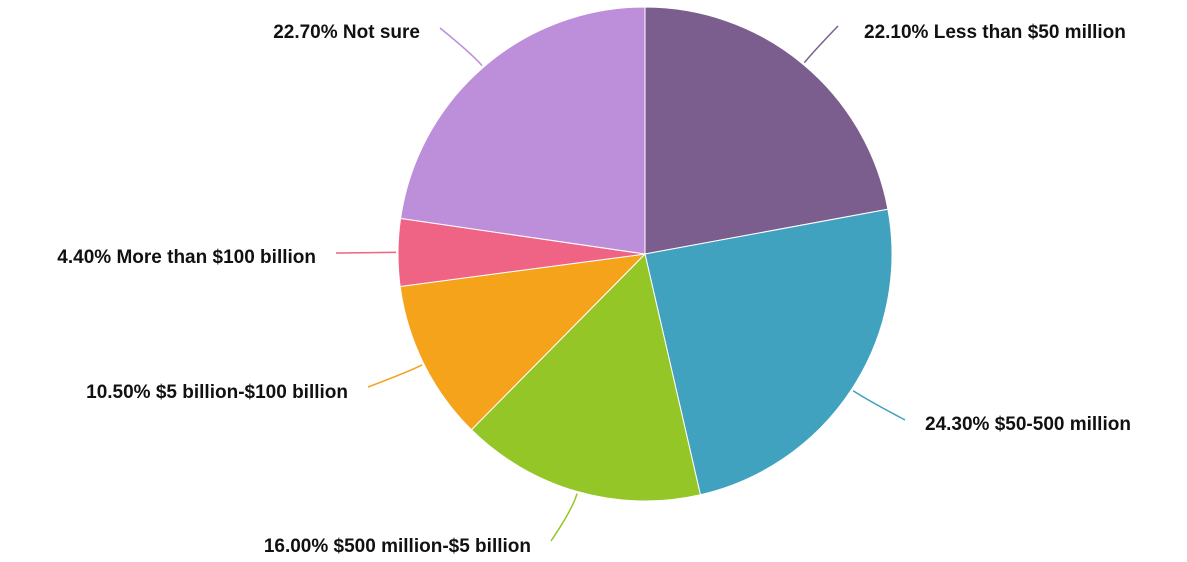  Describe the element at coordinates (346, 32) in the screenshot. I see `pie-label-6: 22.70% Not sure` at that location.